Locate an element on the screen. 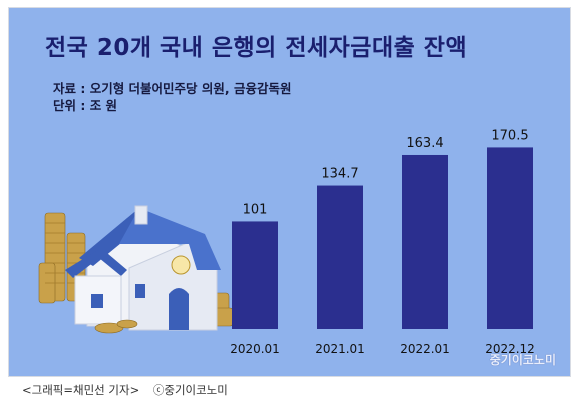  category-label-2022.12: 2022.12 is located at coordinates (510, 349).